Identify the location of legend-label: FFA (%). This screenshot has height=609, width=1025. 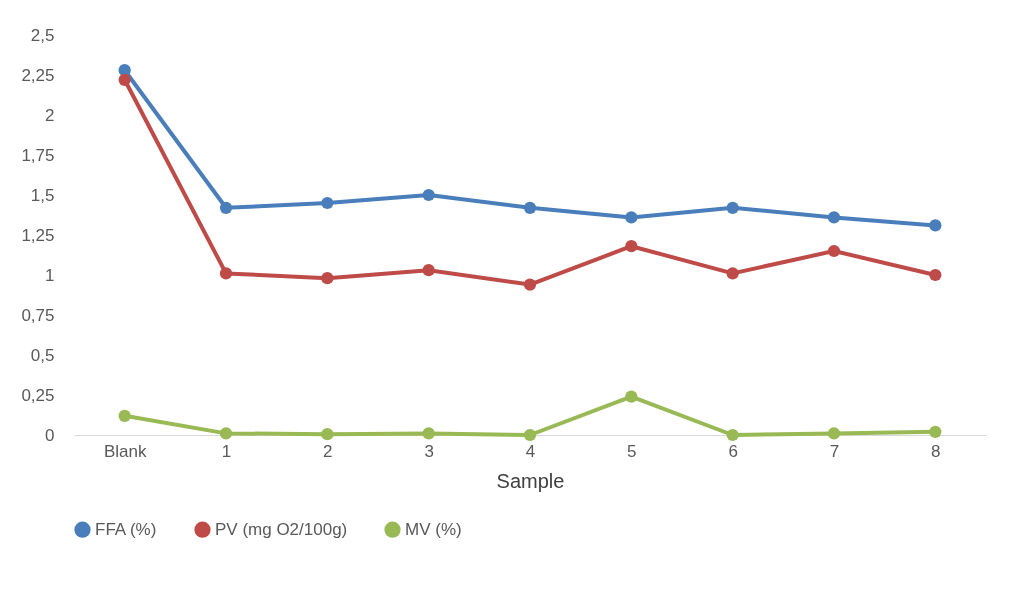
(126, 529).